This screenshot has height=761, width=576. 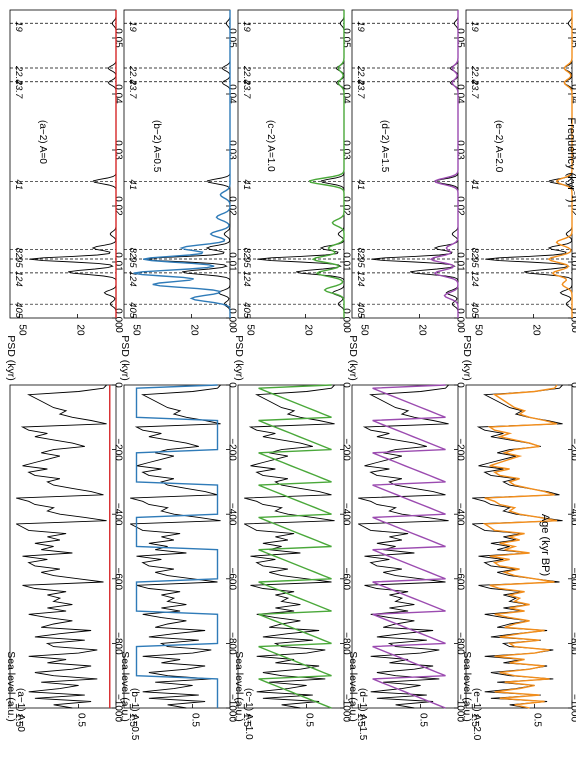 What do you see at coordinates (270, 146) in the screenshot?
I see `panel-label: (c−2) A=1.0` at bounding box center [270, 146].